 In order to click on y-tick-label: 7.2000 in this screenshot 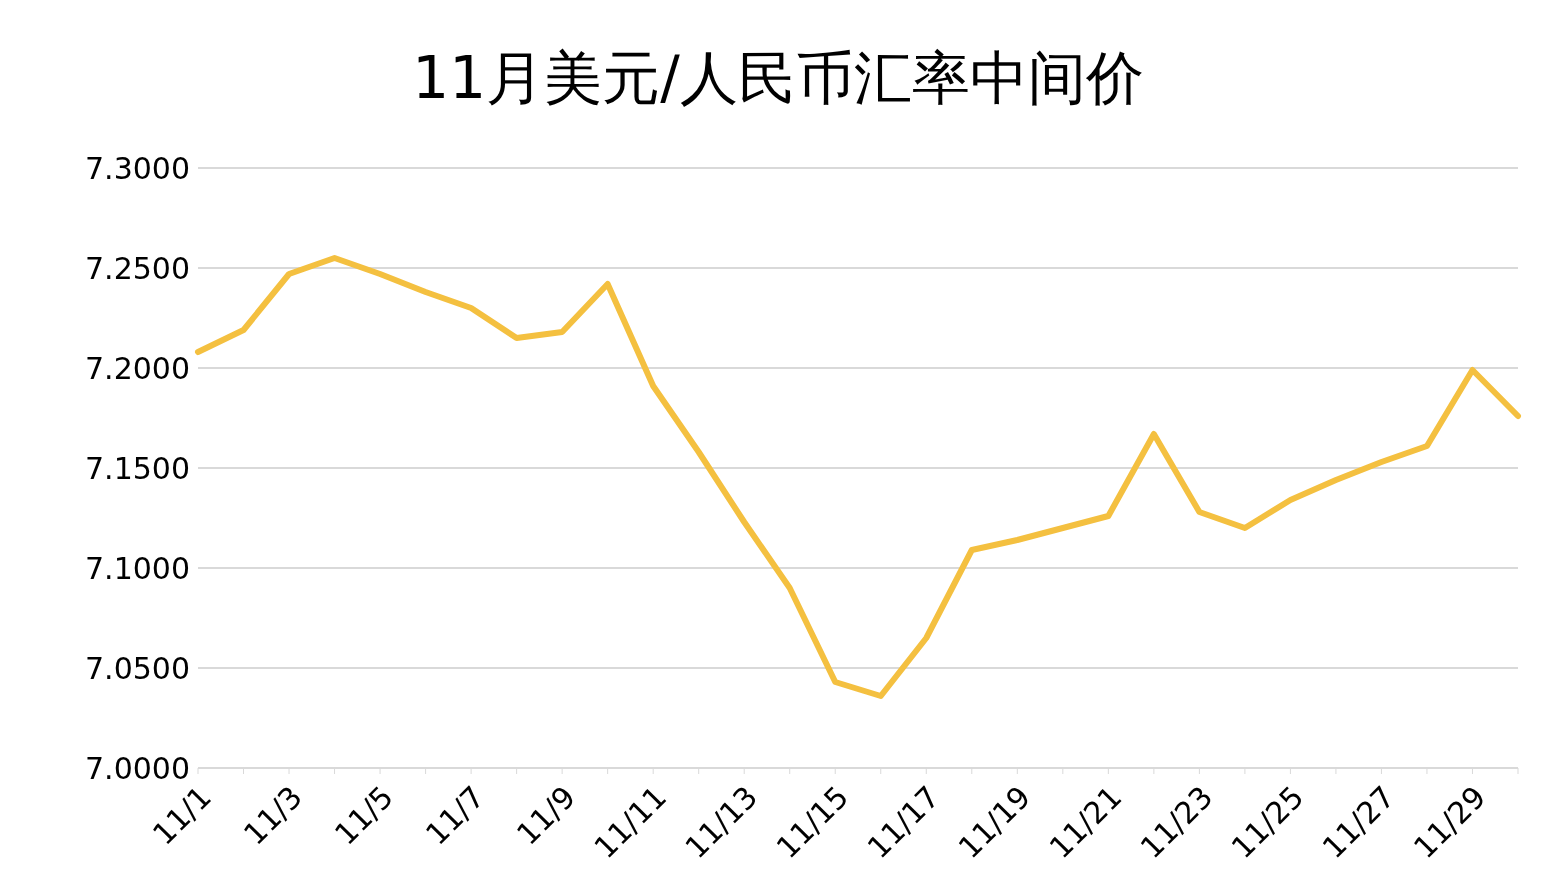, I will do `click(137, 368)`.